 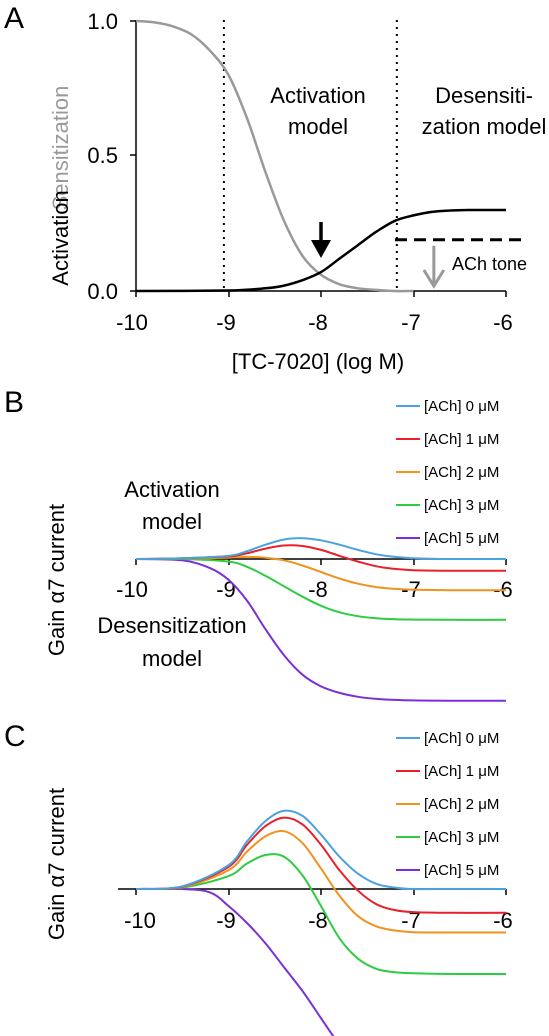 What do you see at coordinates (171, 625) in the screenshot?
I see `panel-b-desensitization-model-line1: Desensitization` at bounding box center [171, 625].